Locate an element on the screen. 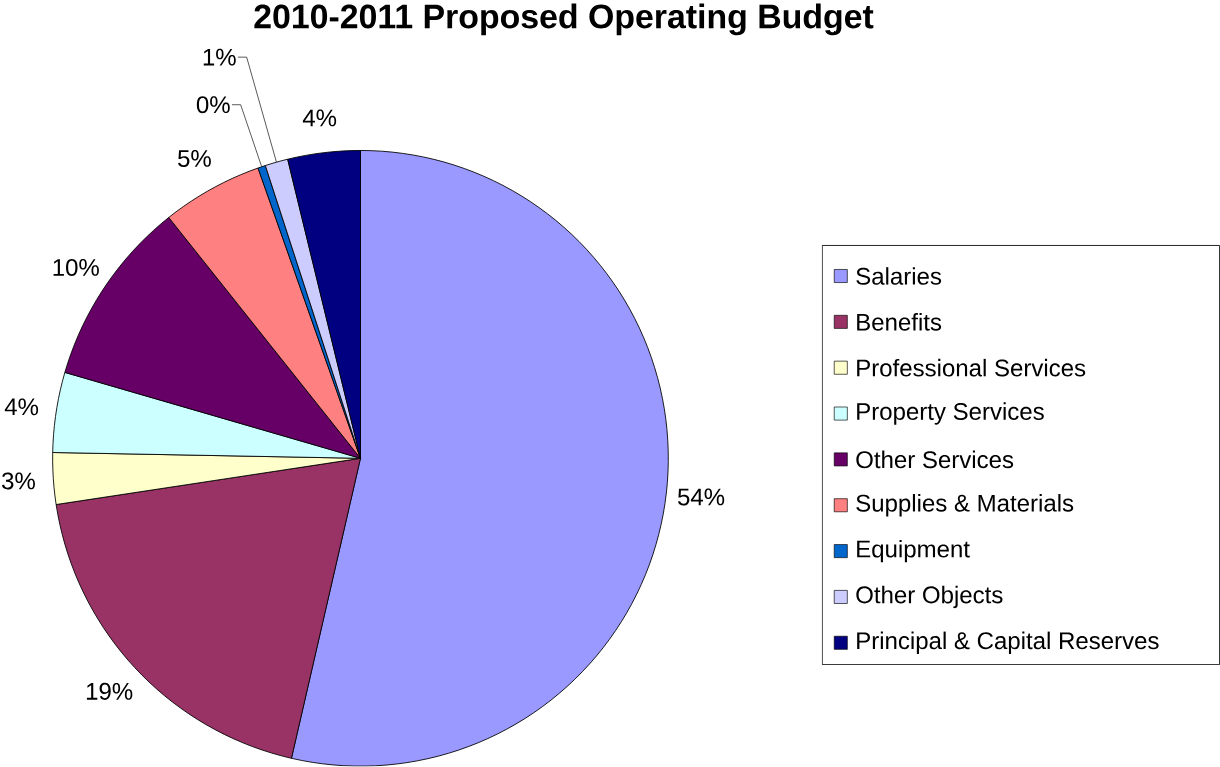 The height and width of the screenshot is (767, 1220). legend-label: Professional Services is located at coordinates (971, 368).